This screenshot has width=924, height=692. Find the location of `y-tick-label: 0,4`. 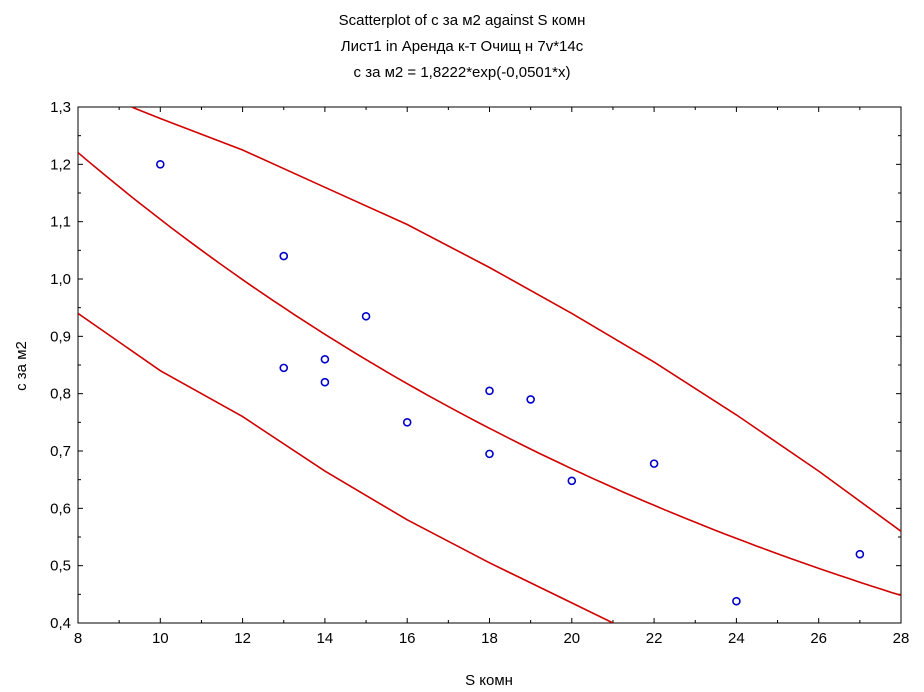

y-tick-label: 0,4 is located at coordinates (60, 623).